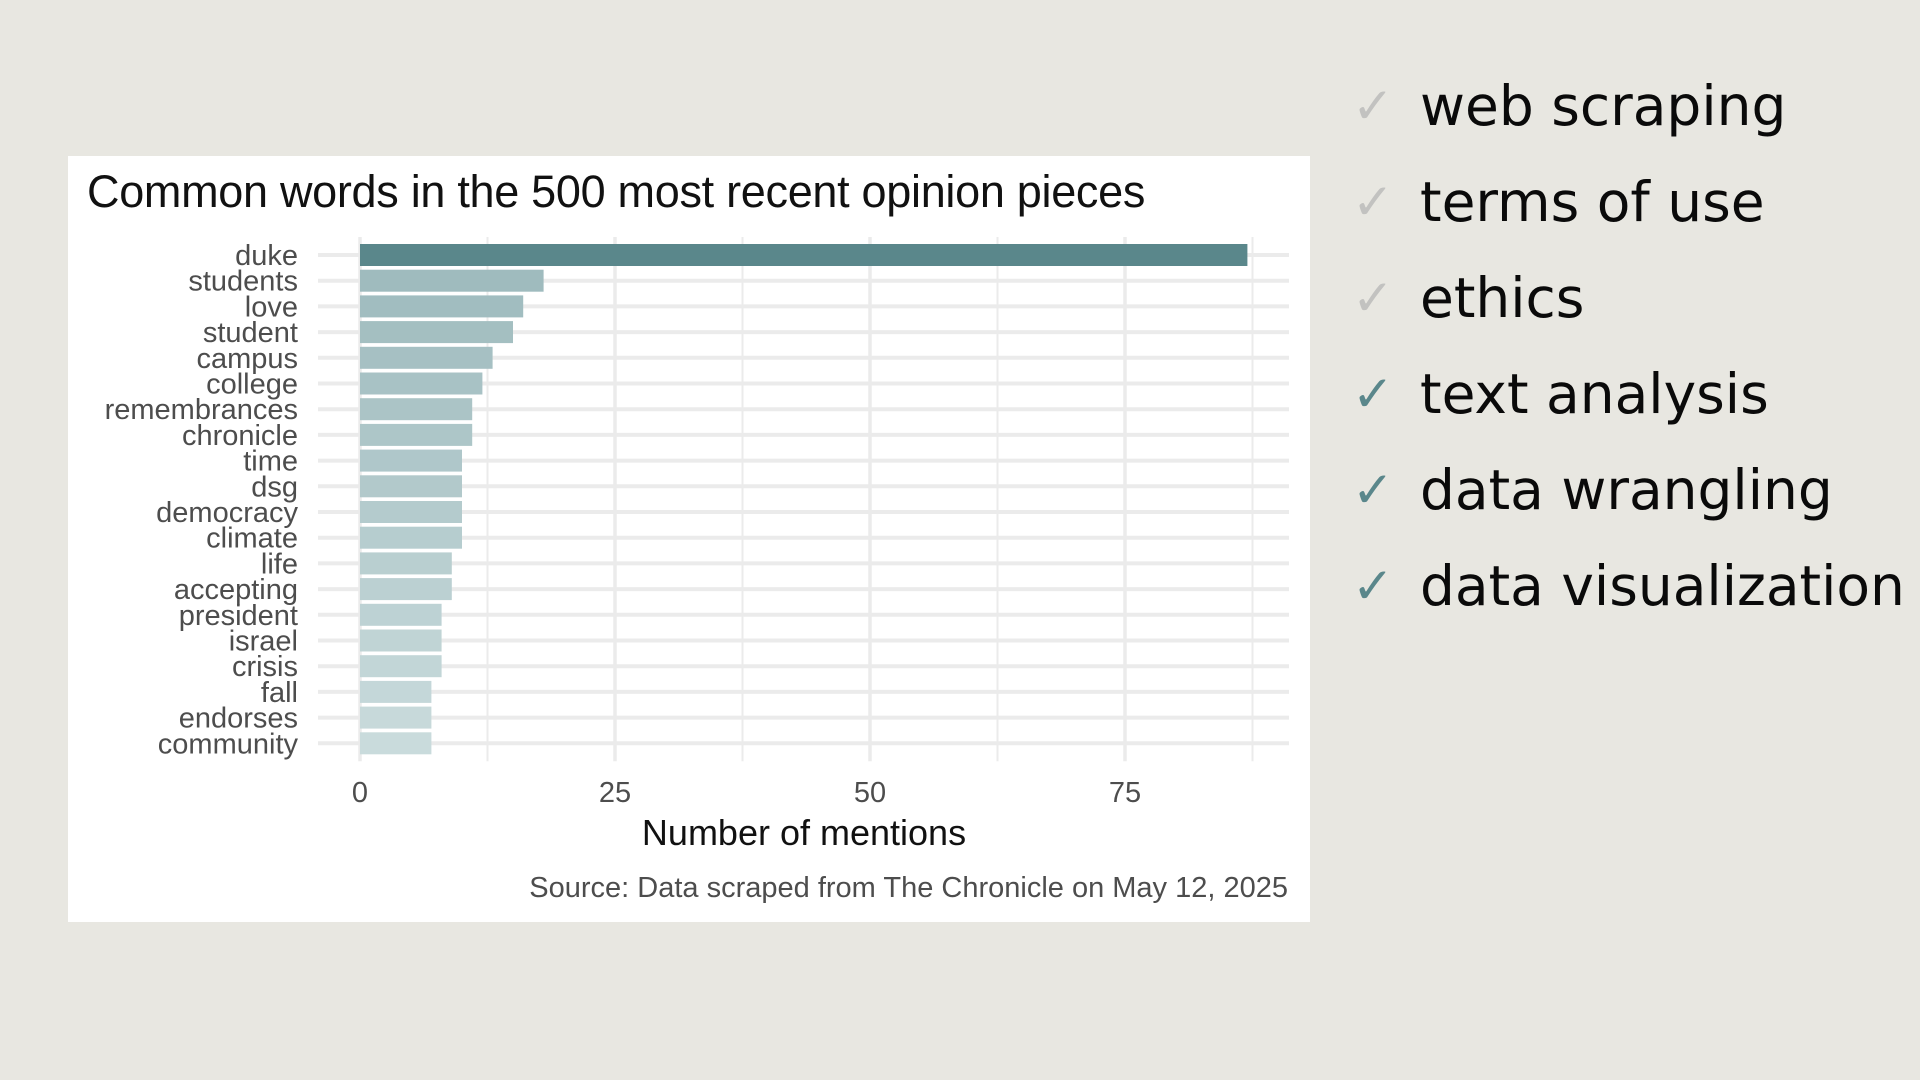 The width and height of the screenshot is (1920, 1080). Describe the element at coordinates (411, 460) in the screenshot. I see `bar-time` at that location.